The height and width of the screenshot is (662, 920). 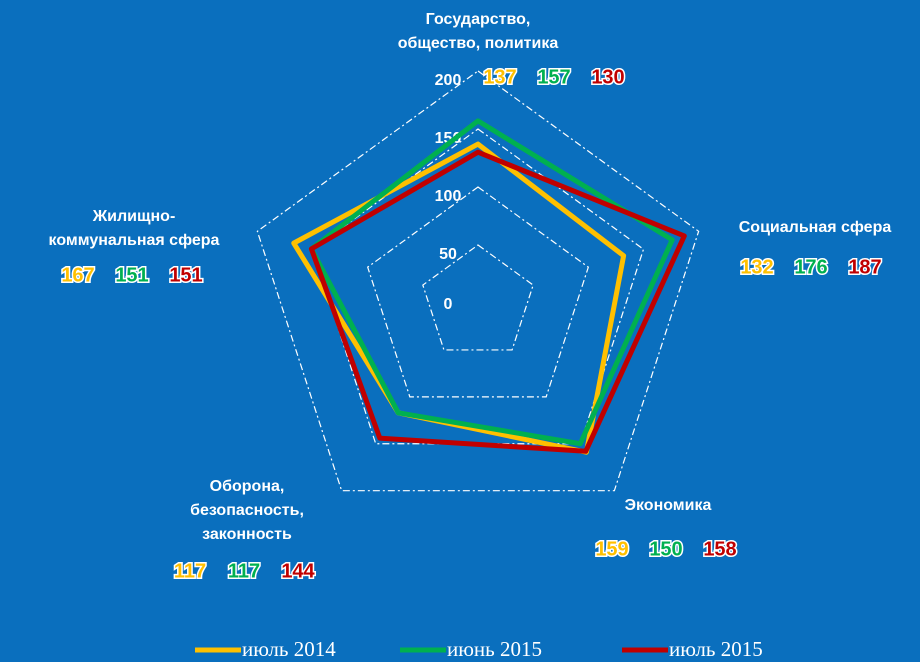 What do you see at coordinates (815, 227) in the screenshot?
I see `category-label: Социальная сфера` at bounding box center [815, 227].